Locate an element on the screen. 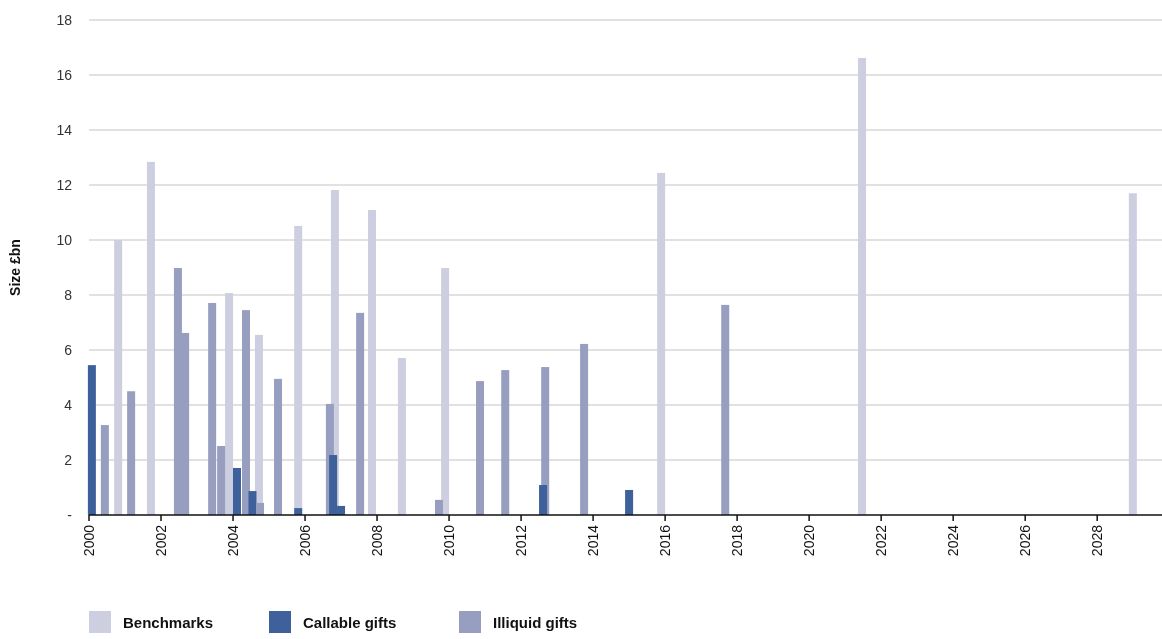 The image size is (1162, 639). x-tick-label: 2024 is located at coordinates (953, 540).